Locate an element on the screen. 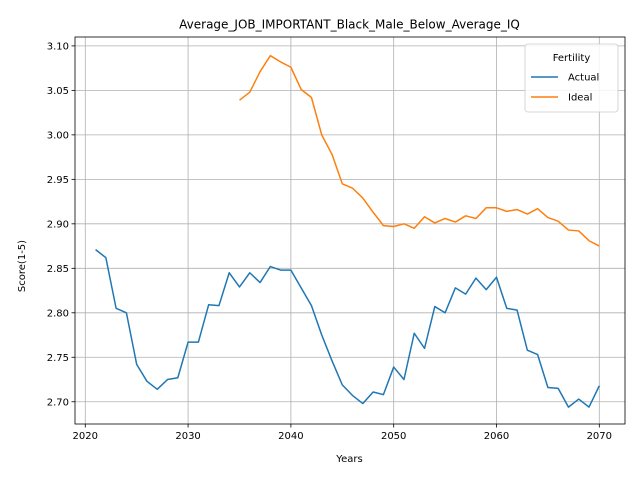 Image resolution: width=640 pixels, height=480 pixels. y-tick-label: 3.05 is located at coordinates (58, 91).